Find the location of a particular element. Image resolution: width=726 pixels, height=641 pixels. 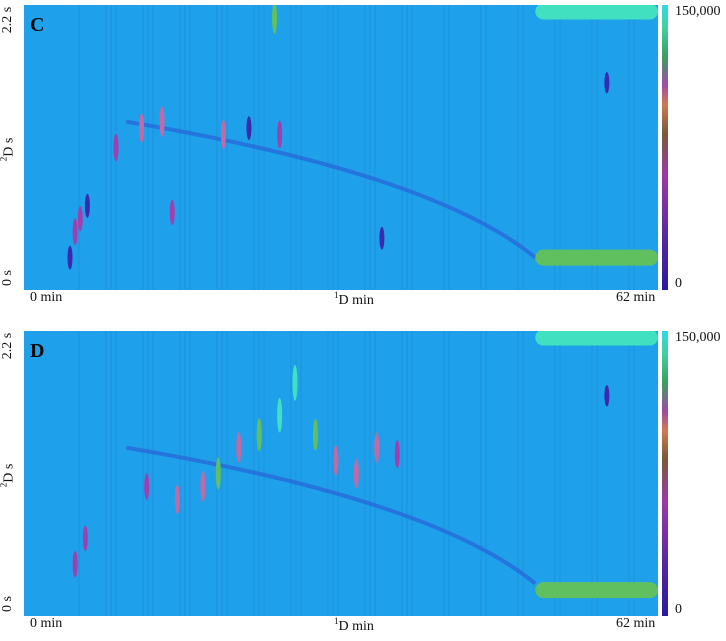

wraparound-band-c is located at coordinates (331, 189).